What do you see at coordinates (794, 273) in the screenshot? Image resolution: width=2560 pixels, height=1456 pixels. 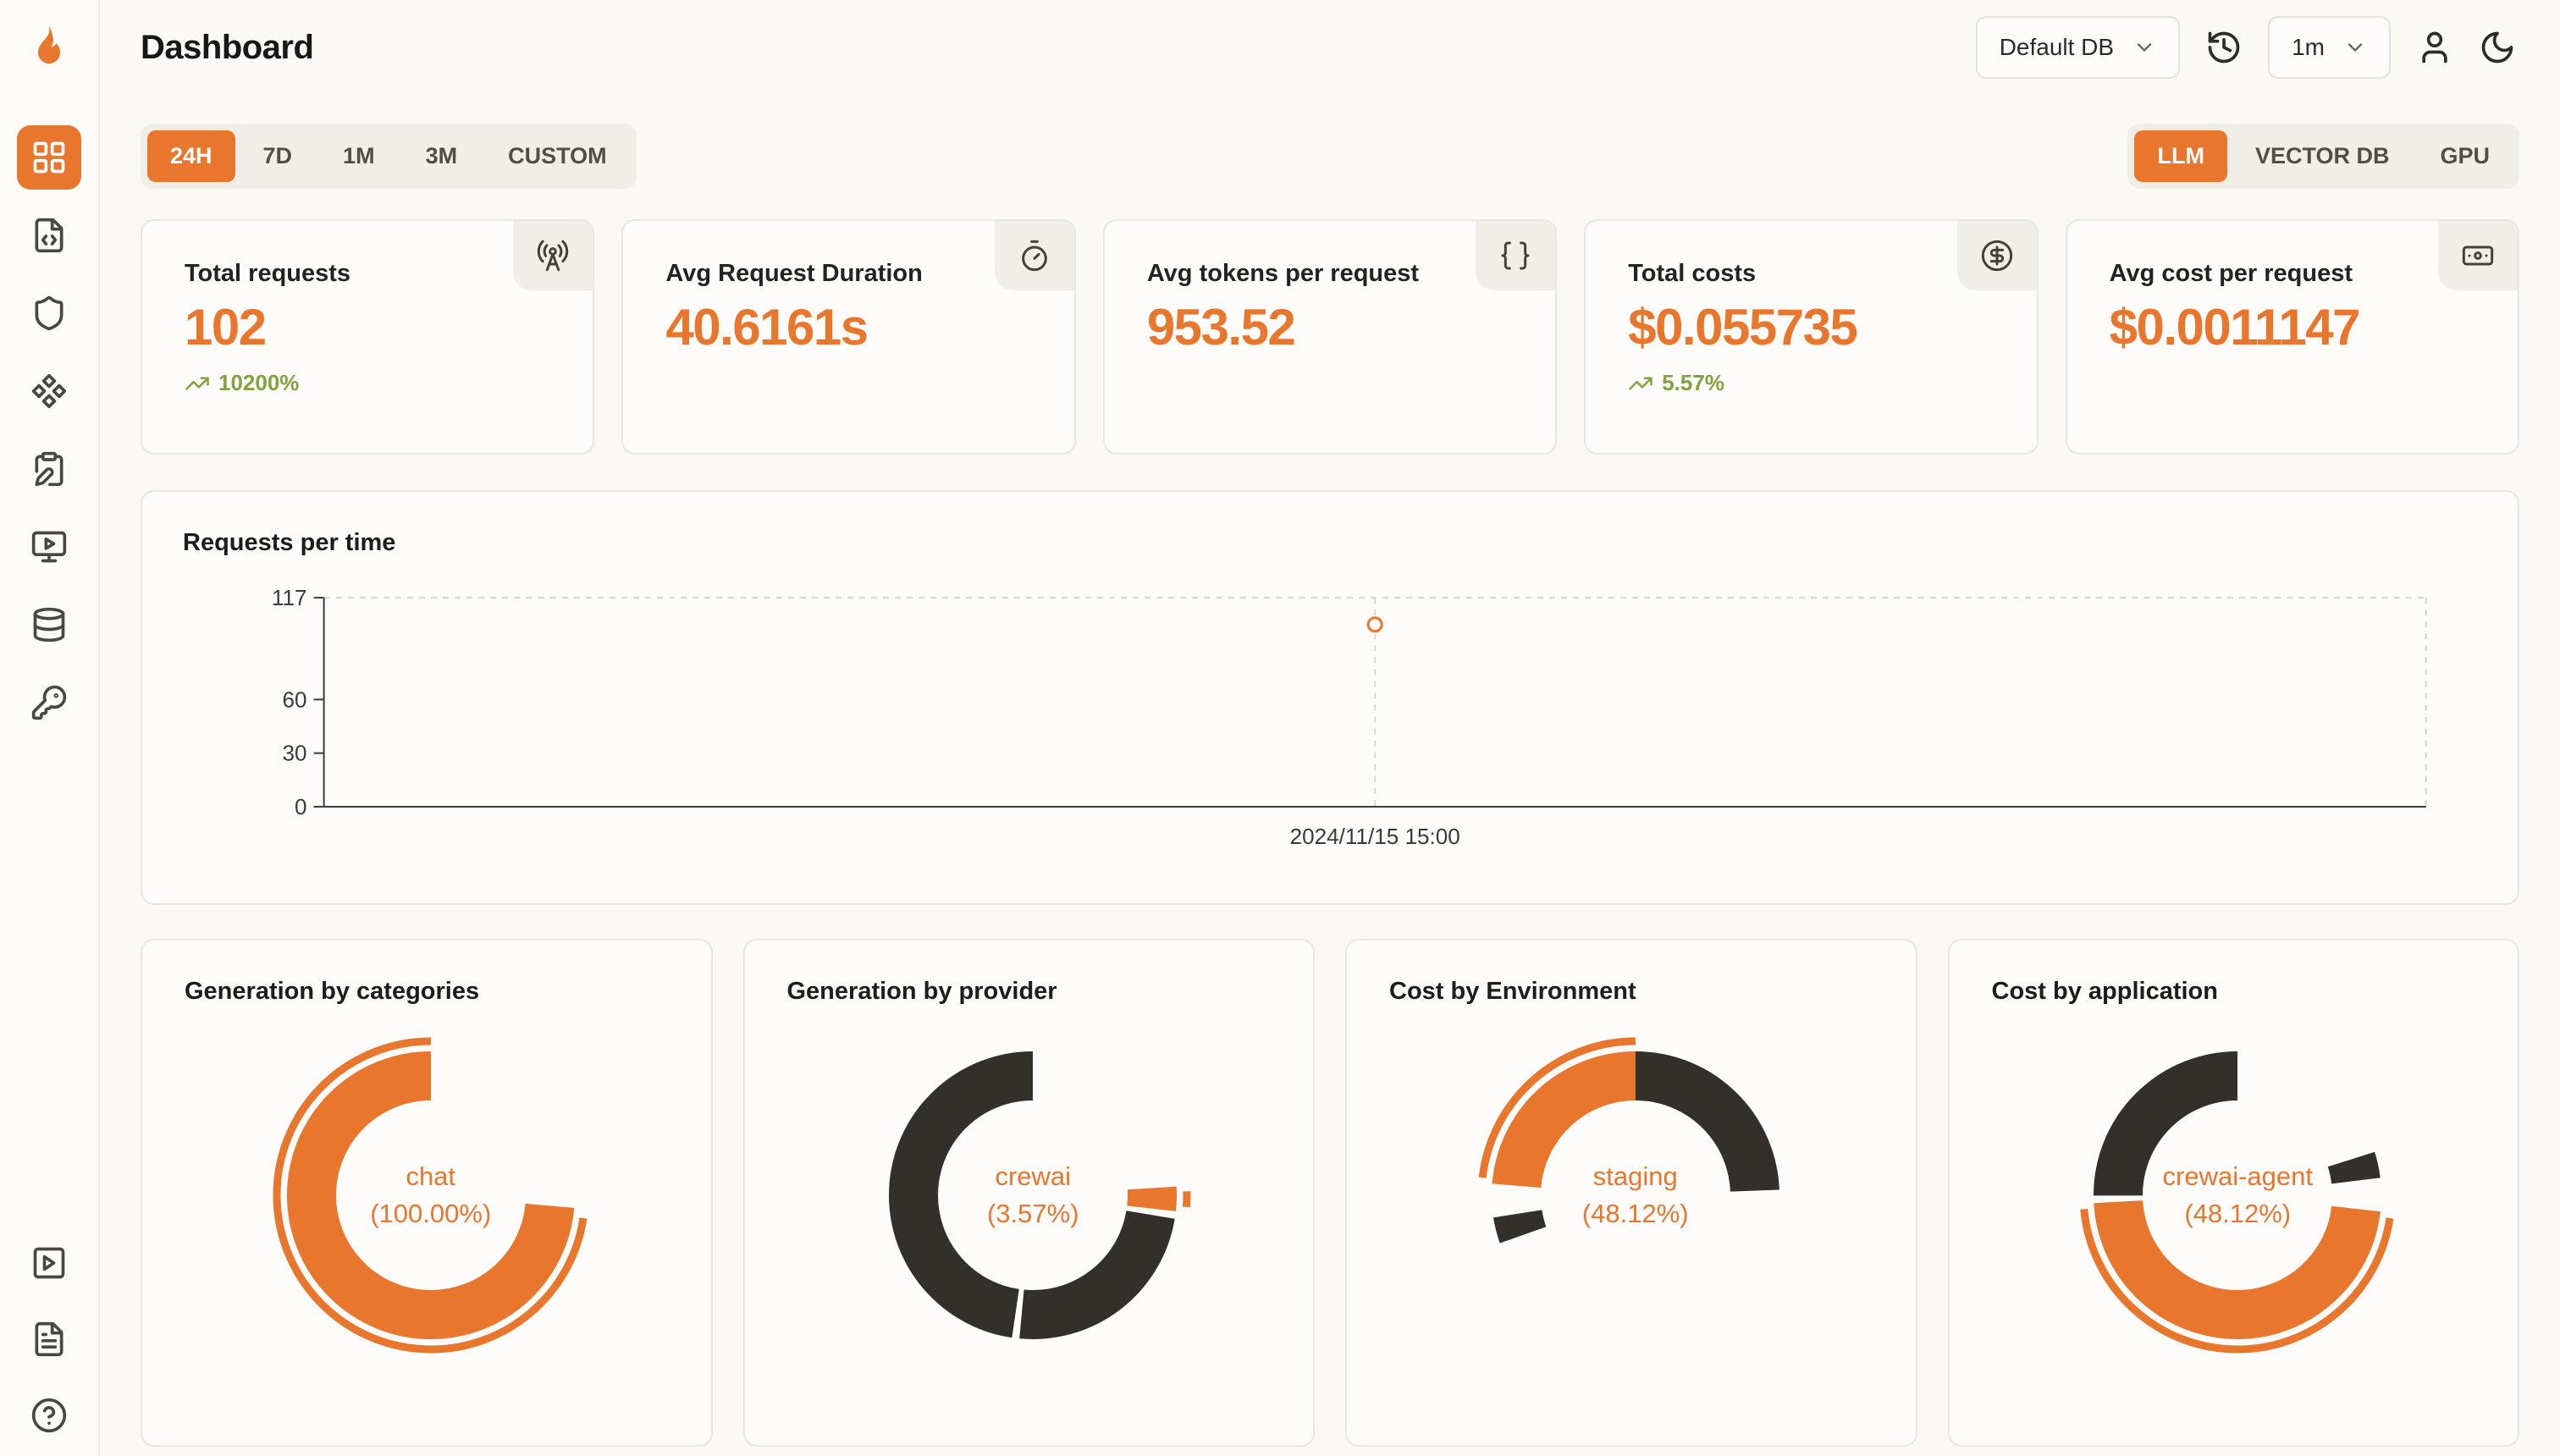 I see `stat-label: Avg Request Duration` at bounding box center [794, 273].